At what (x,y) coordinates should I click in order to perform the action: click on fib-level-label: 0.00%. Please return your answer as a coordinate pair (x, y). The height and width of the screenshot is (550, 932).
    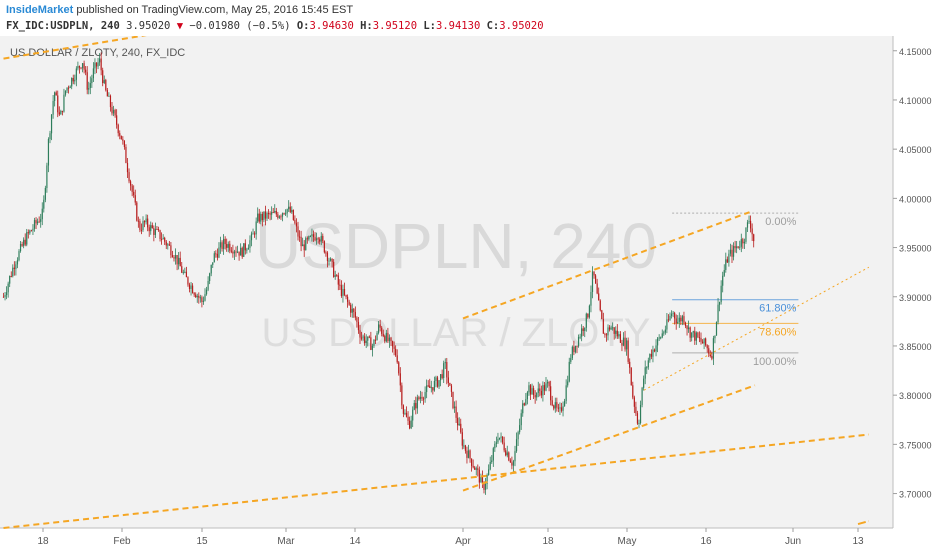
    Looking at the image, I should click on (780, 222).